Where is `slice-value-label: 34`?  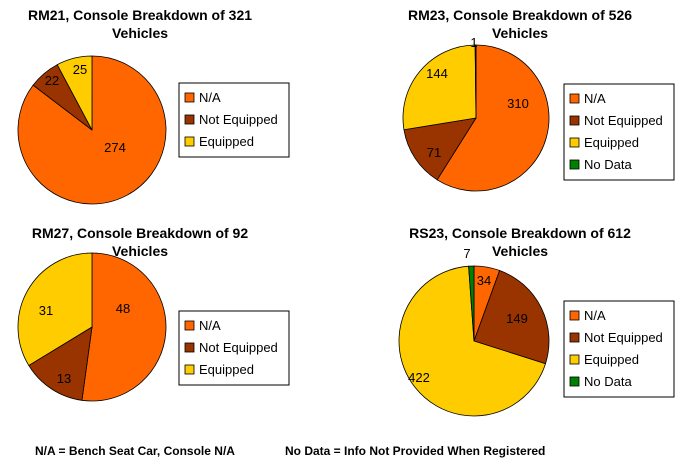 slice-value-label: 34 is located at coordinates (484, 280).